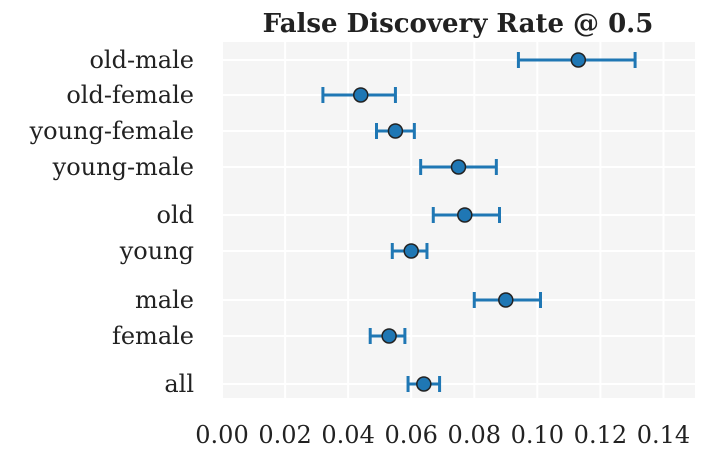 Image resolution: width=708 pixels, height=462 pixels. I want to click on errorbar-female, so click(387, 336).